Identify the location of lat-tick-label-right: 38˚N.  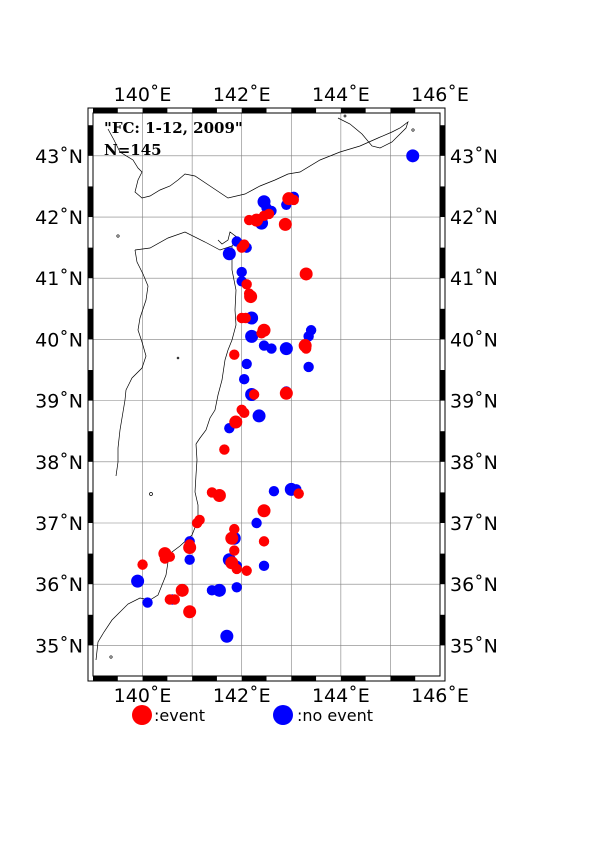
(474, 463).